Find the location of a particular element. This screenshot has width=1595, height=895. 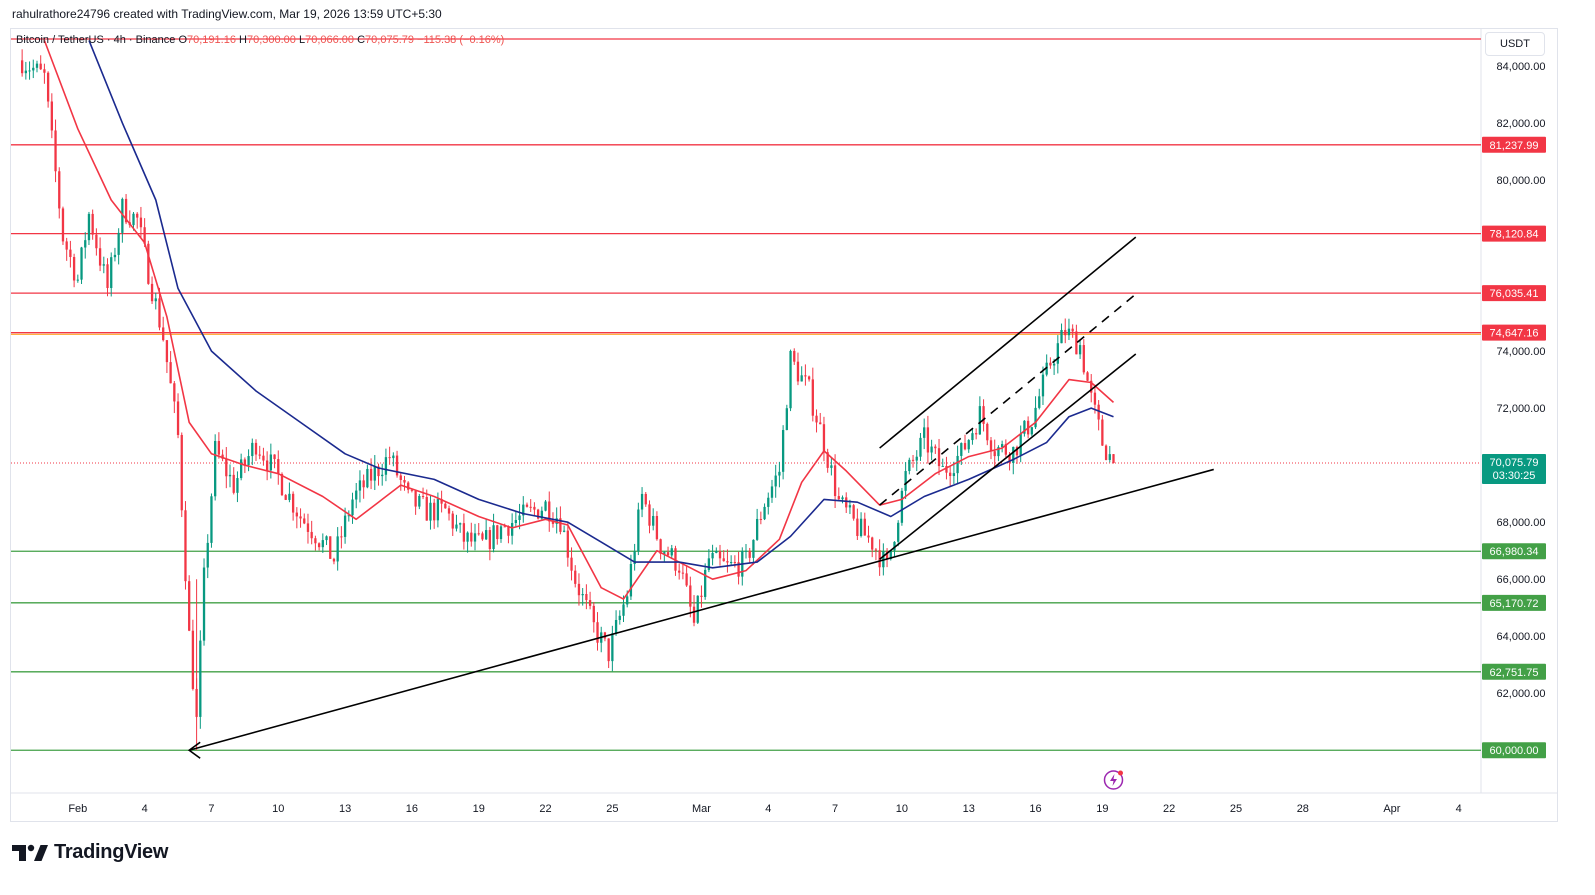

event-flash-dot is located at coordinates (1120, 773).